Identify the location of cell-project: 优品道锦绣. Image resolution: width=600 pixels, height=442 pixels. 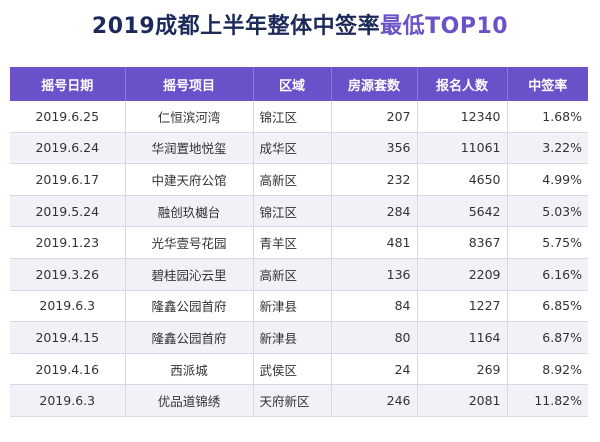
(189, 400).